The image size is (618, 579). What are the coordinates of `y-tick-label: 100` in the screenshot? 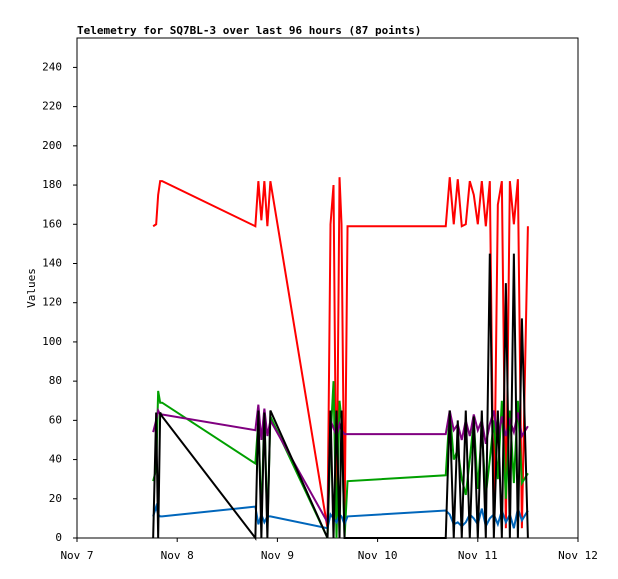 It's located at (52, 341).